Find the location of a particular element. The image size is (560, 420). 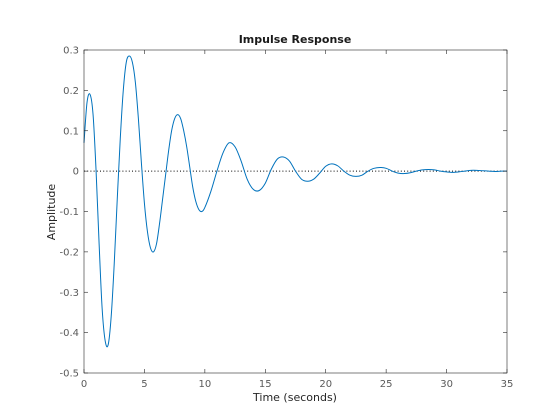

x-tick-label: 0 is located at coordinates (84, 384).